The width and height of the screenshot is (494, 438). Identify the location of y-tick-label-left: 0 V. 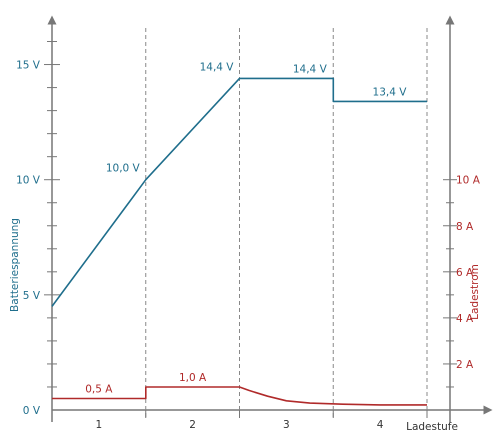
(32, 411).